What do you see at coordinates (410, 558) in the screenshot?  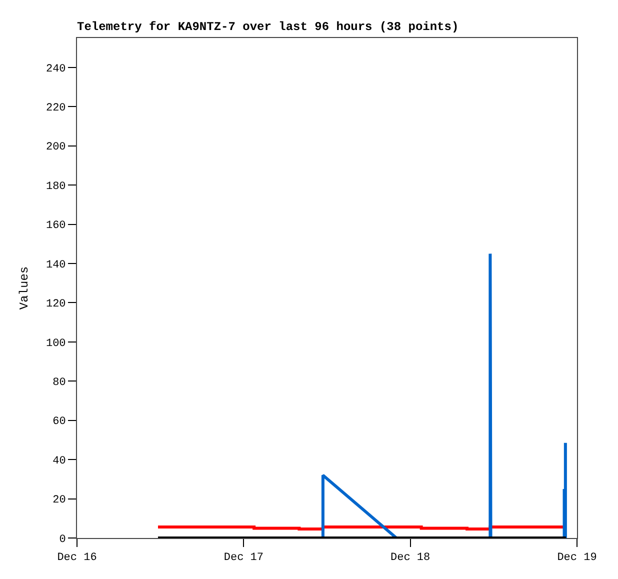 I see `x-tick-label: Dec 18` at bounding box center [410, 558].